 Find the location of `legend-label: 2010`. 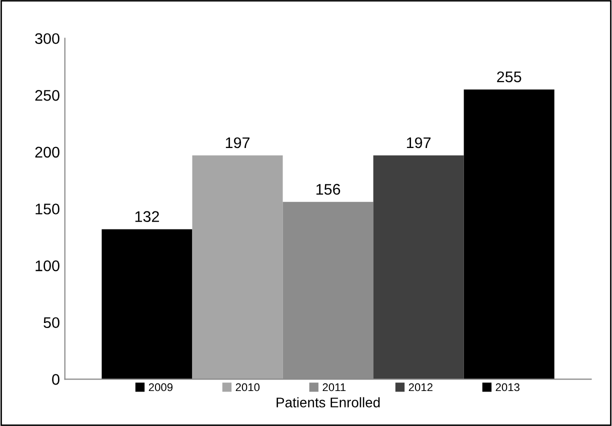

legend-label: 2010 is located at coordinates (248, 387).